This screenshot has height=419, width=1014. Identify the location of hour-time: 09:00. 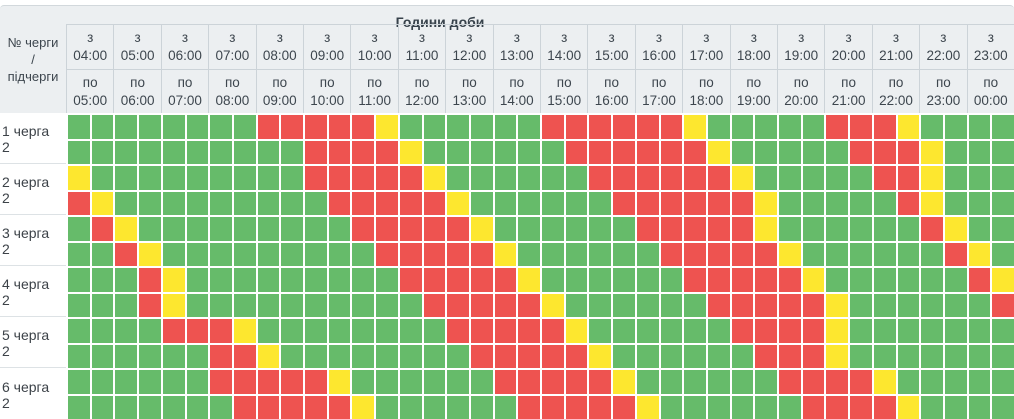
(279, 100).